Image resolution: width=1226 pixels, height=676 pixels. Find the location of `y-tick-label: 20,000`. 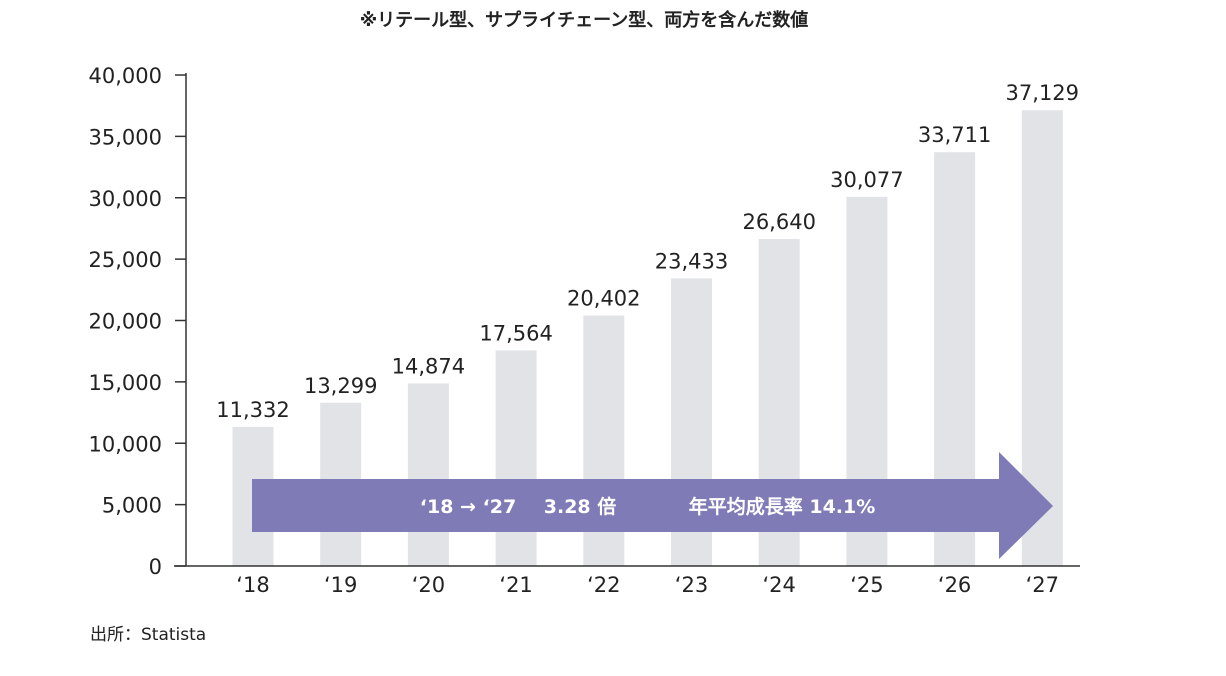

y-tick-label: 20,000 is located at coordinates (125, 322).